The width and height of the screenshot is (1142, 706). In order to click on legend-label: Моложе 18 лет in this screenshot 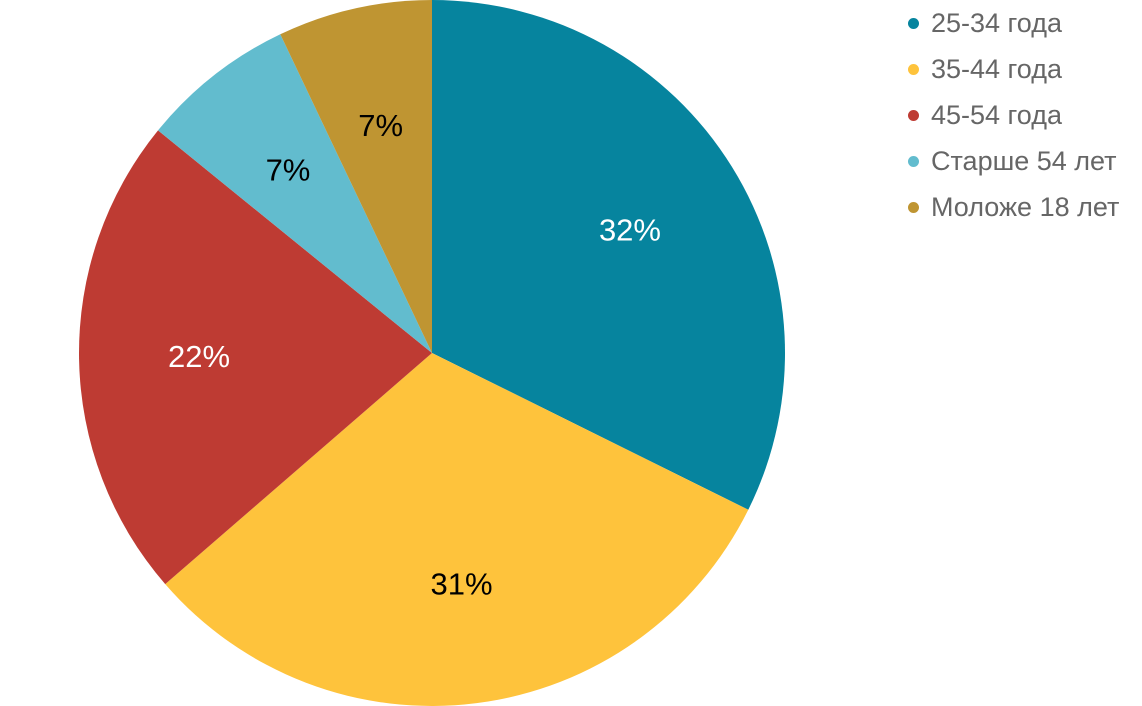, I will do `click(1025, 206)`.